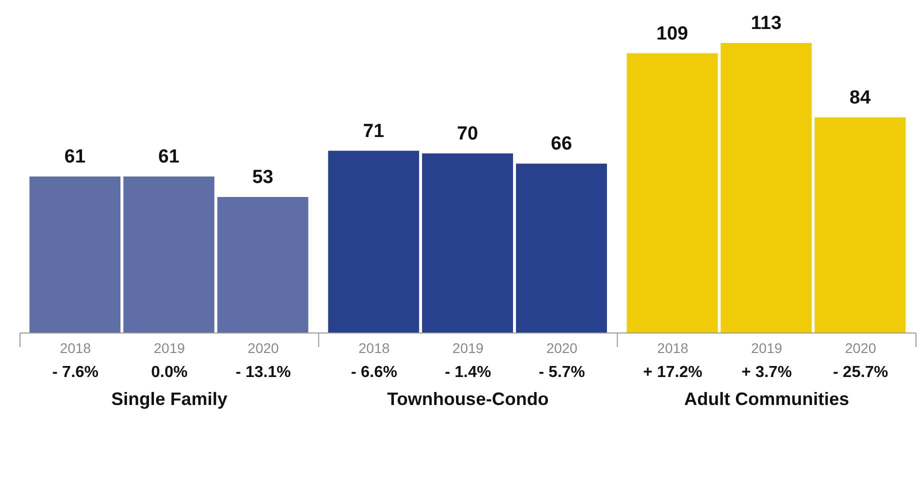 This screenshot has width=918, height=483. What do you see at coordinates (75, 372) in the screenshot?
I see `text: - 7.6%` at bounding box center [75, 372].